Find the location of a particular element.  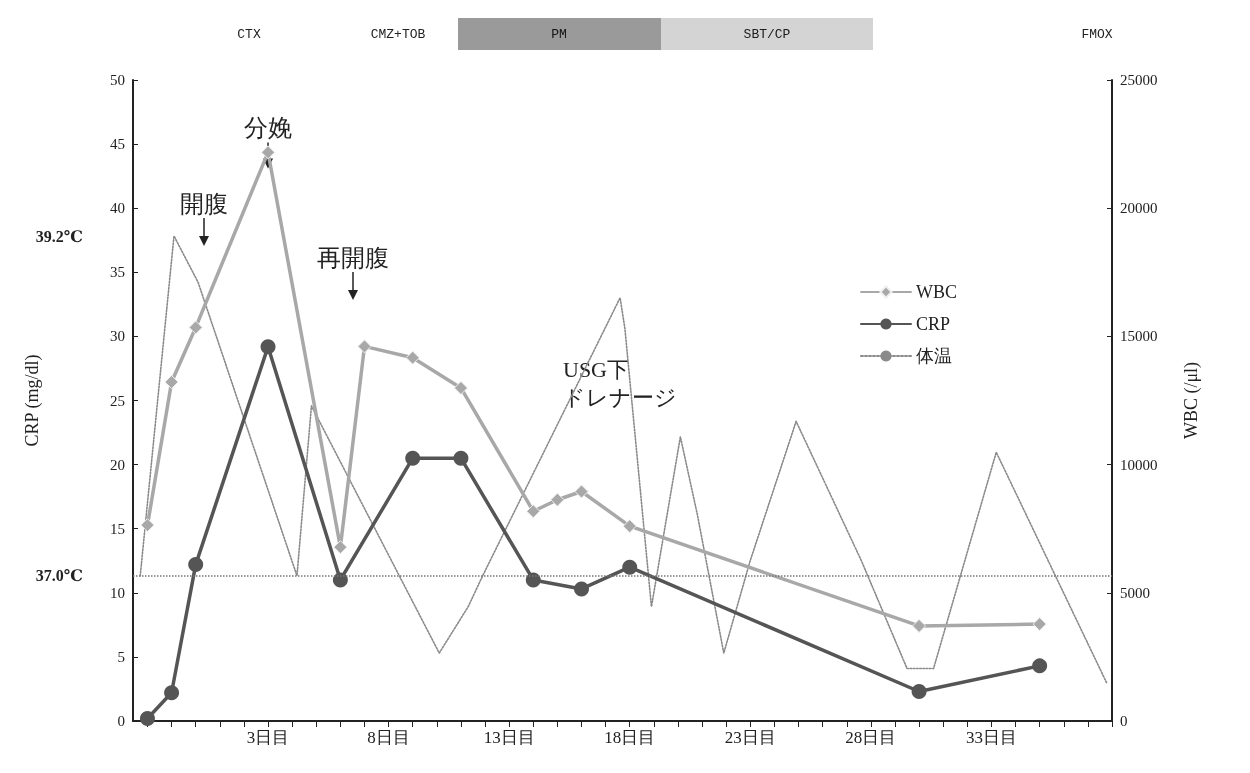

y2-tick-label: 5000 is located at coordinates (1135, 592).